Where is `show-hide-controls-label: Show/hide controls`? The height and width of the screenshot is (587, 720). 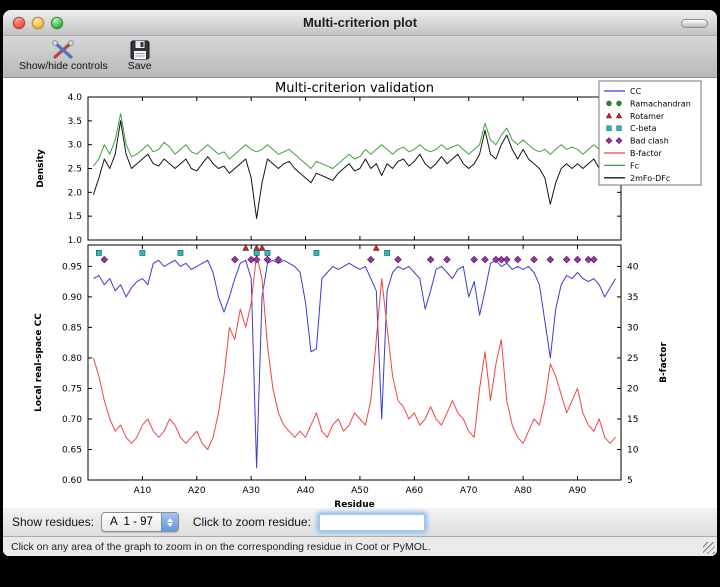
show-hide-controls-label: Show/hide controls is located at coordinates (63, 66).